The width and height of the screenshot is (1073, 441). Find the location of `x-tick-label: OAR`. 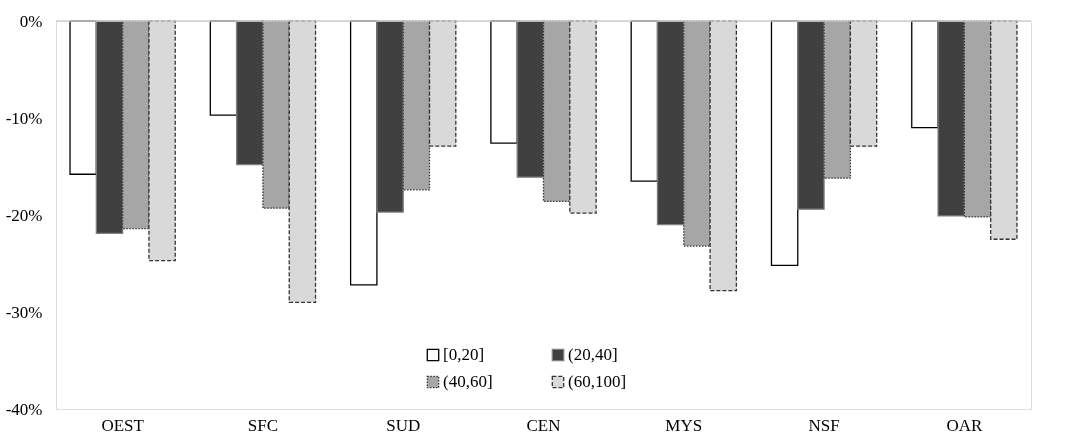

x-tick-label: OAR is located at coordinates (964, 425).